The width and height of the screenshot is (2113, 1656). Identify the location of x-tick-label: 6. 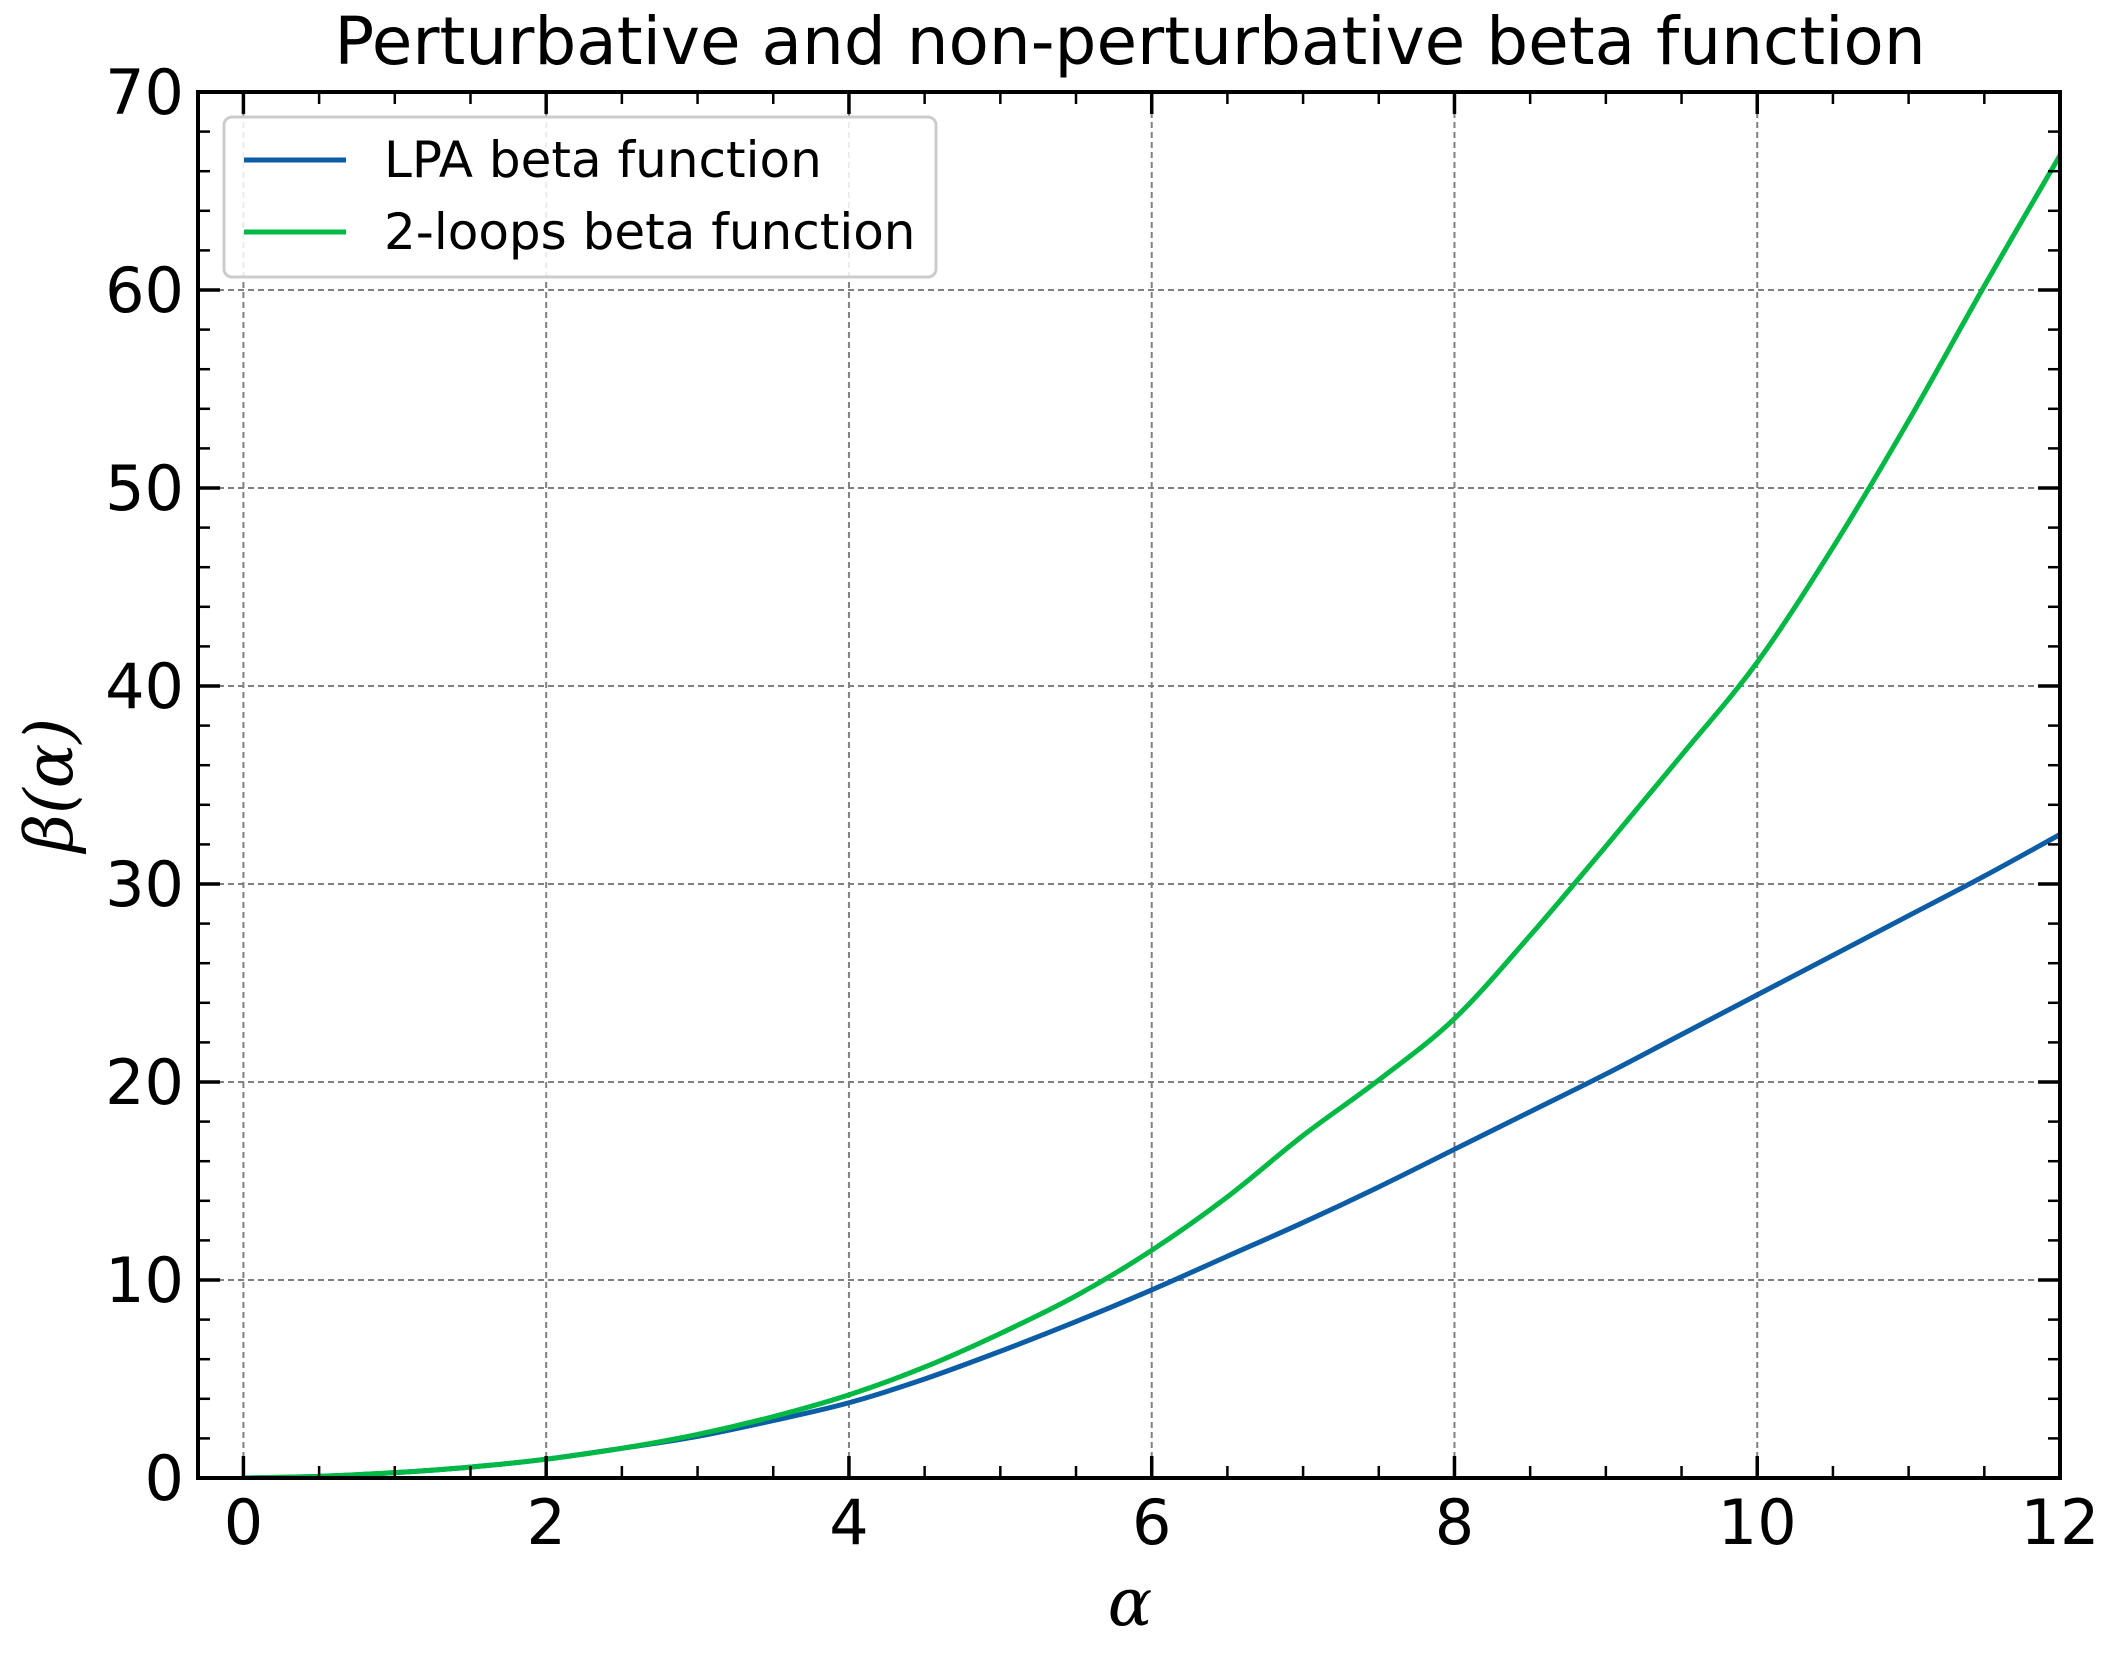
(1151, 1522).